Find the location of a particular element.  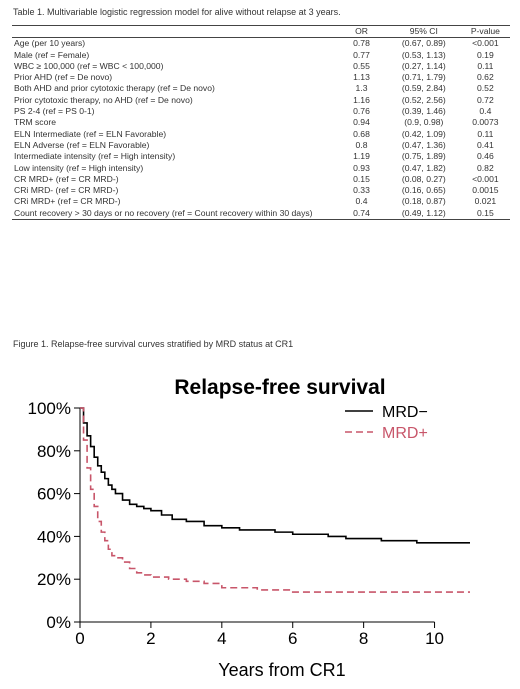

cell-or: 0.94 is located at coordinates (361, 122).